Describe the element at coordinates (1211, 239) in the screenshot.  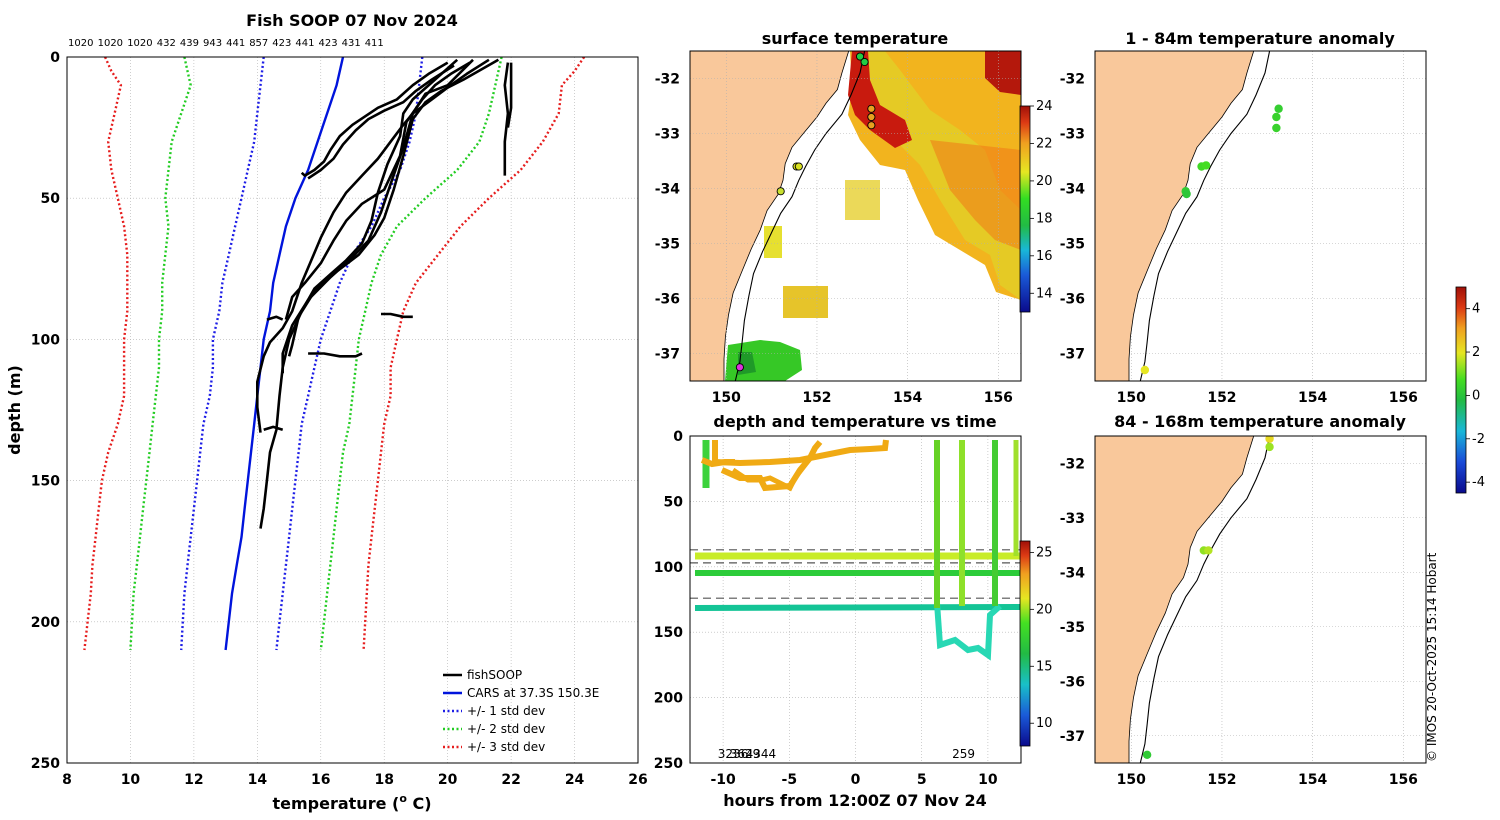
I see `anomaly-shallow-points` at that location.